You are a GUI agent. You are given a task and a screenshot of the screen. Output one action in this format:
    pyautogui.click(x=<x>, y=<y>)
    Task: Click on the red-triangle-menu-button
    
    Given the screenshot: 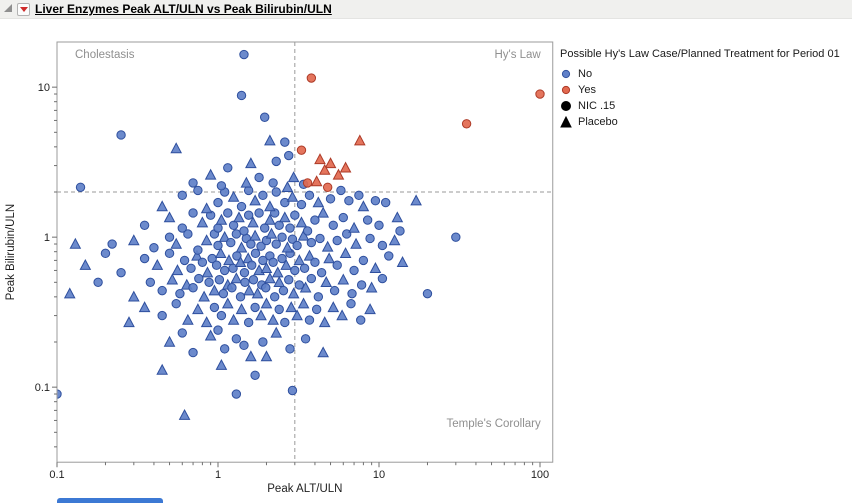 What is the action you would take?
    pyautogui.click(x=23, y=9)
    